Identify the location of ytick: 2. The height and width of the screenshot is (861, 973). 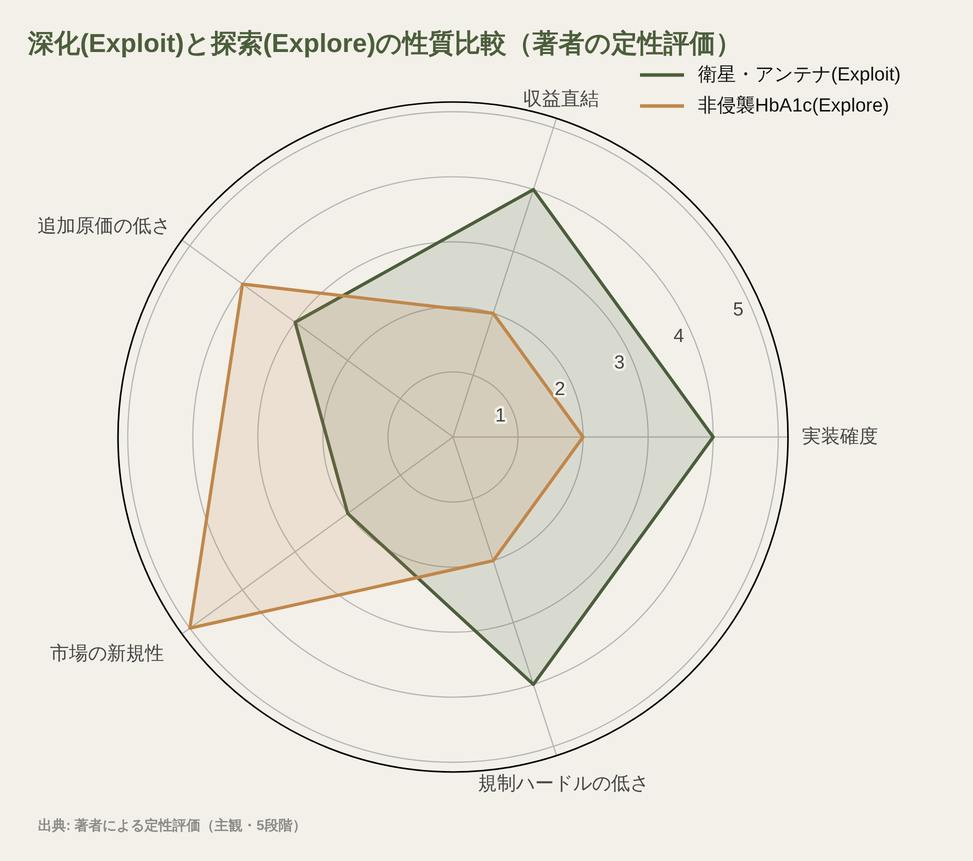
(560, 389).